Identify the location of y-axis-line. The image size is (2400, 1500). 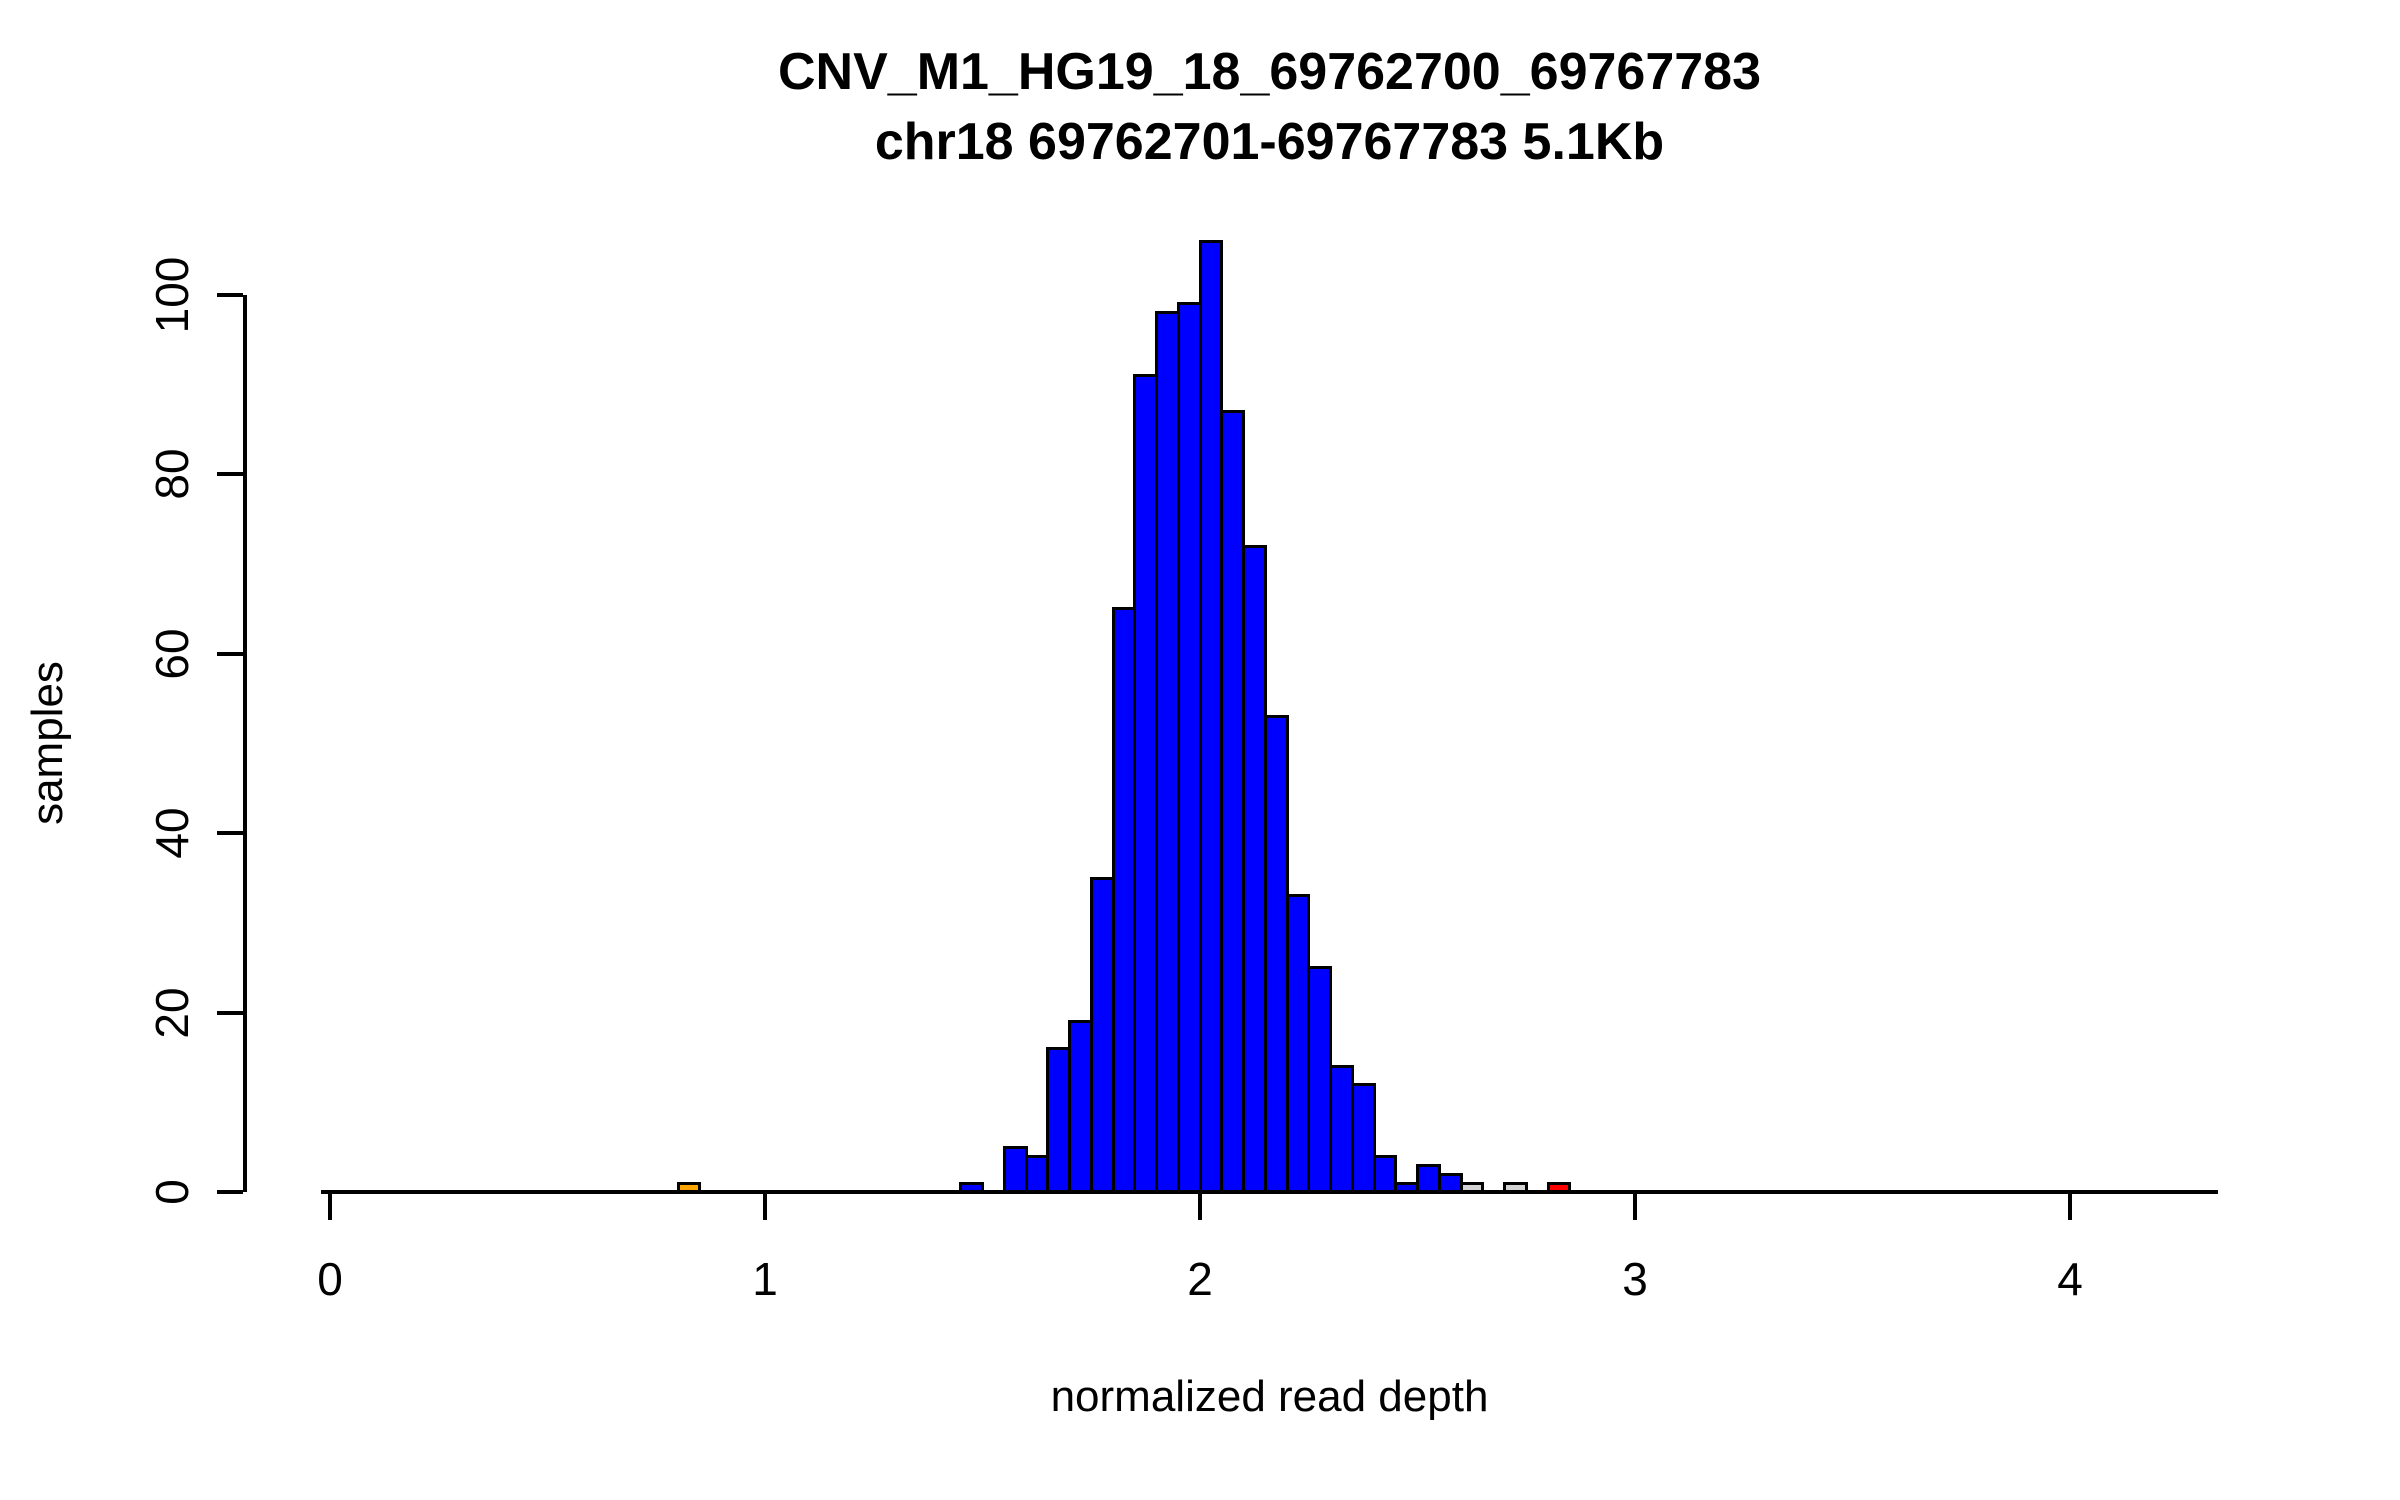
(245, 743).